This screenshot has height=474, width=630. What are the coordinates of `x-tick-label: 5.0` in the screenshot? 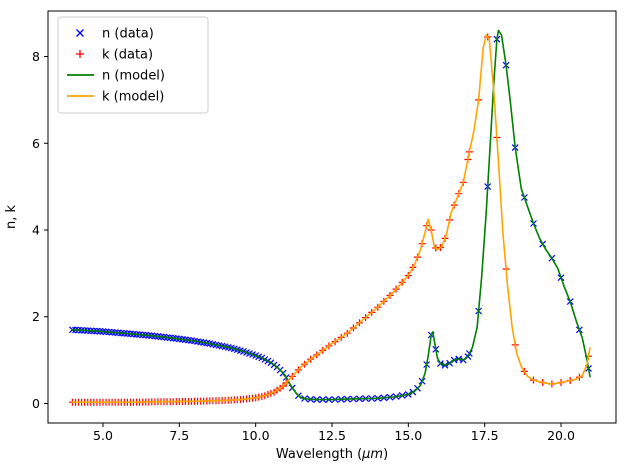 It's located at (103, 435).